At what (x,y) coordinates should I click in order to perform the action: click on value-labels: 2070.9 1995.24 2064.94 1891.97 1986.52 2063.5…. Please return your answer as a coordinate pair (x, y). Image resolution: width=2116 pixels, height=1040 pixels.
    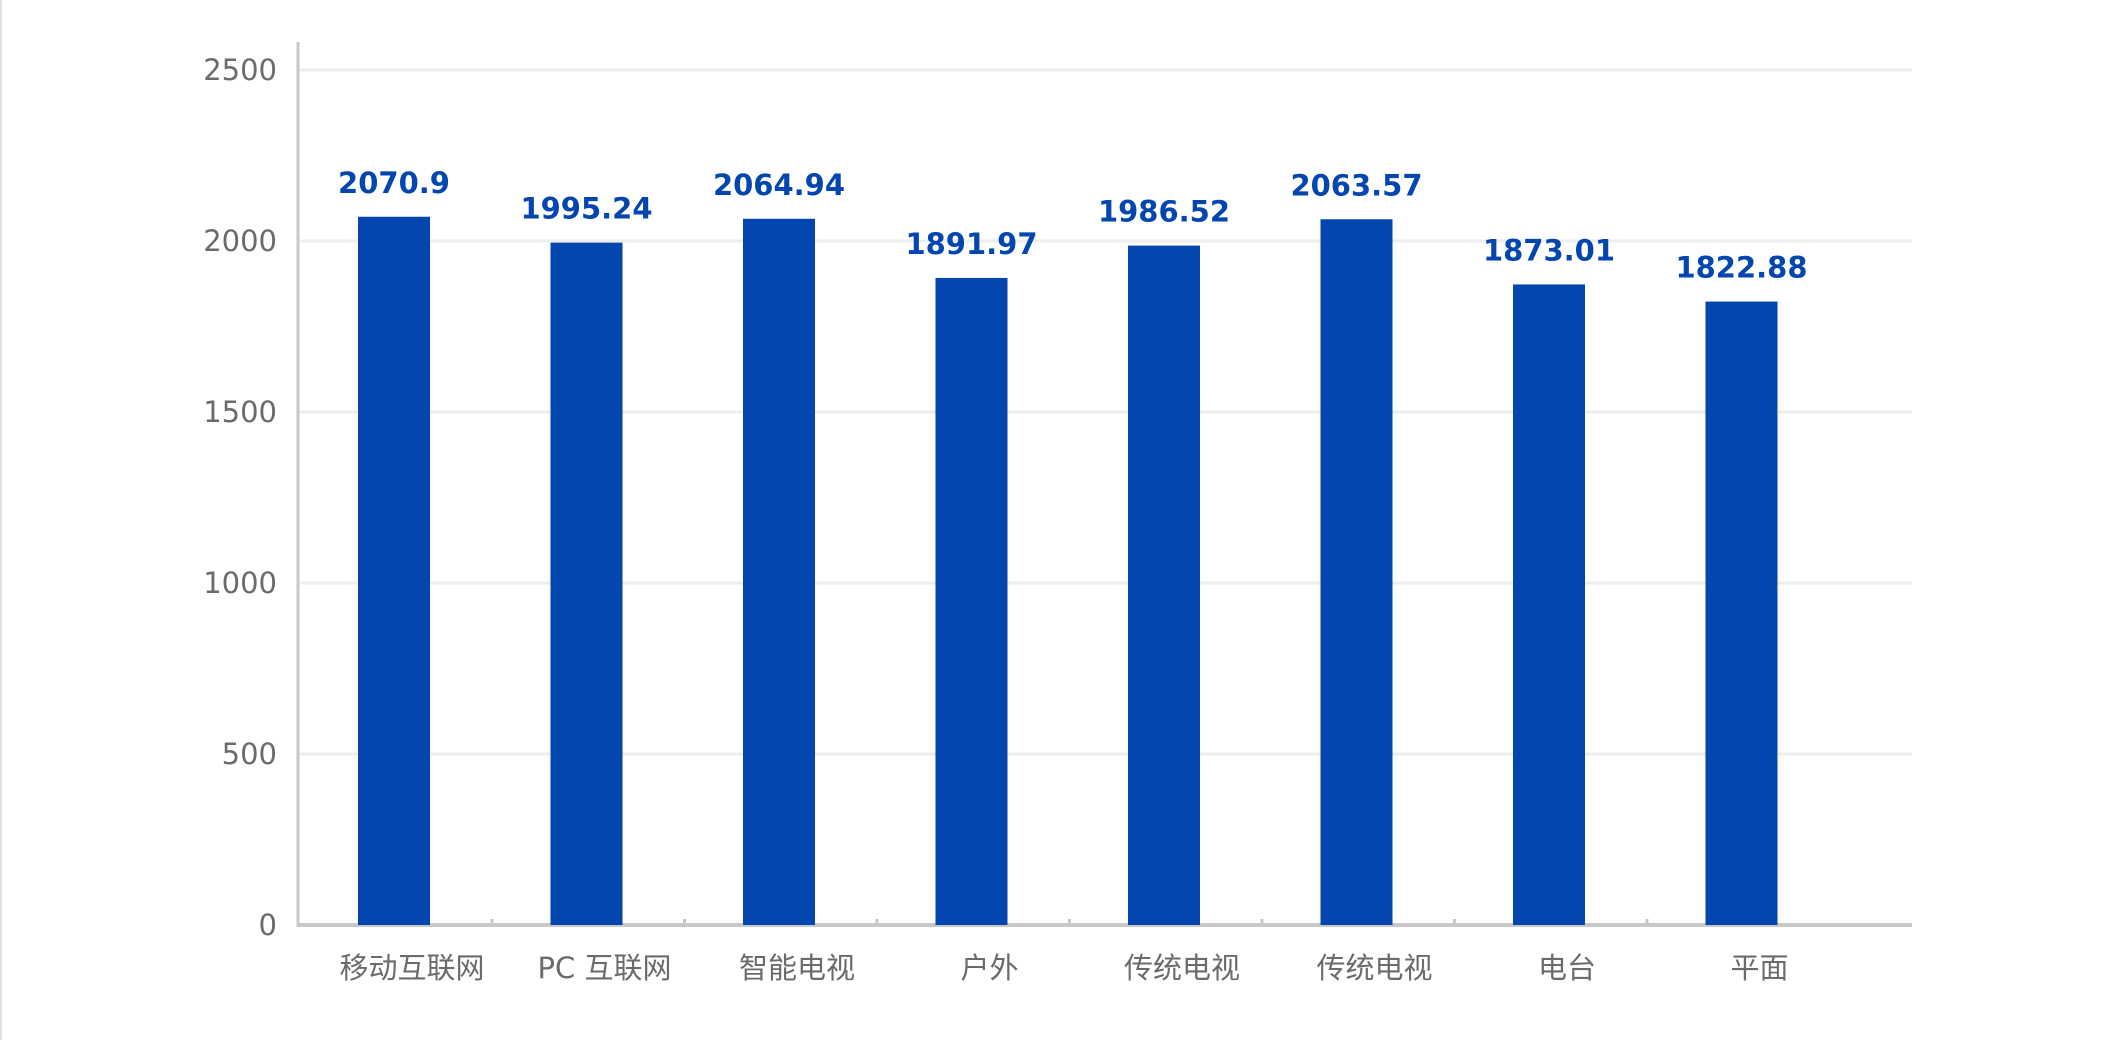
    Looking at the image, I should click on (1073, 225).